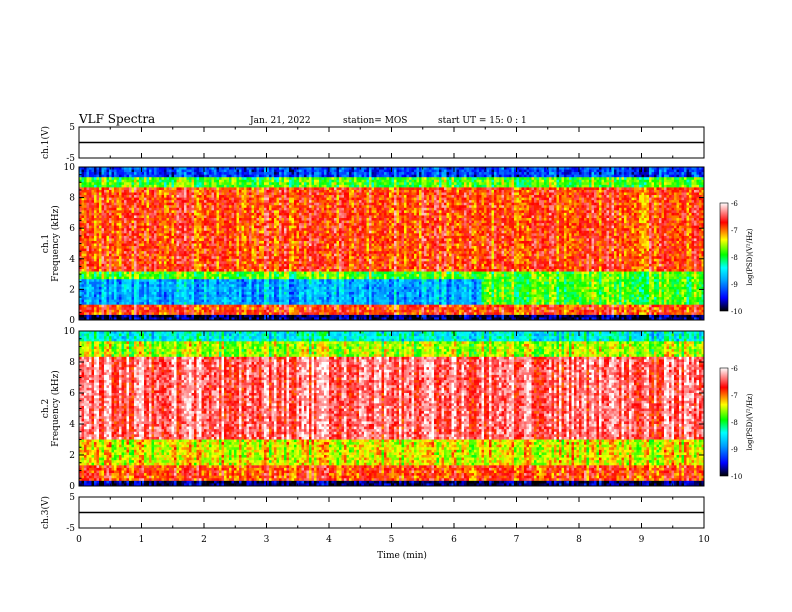 The image size is (792, 612). Describe the element at coordinates (642, 540) in the screenshot. I see `x-tick-label: 9` at that location.